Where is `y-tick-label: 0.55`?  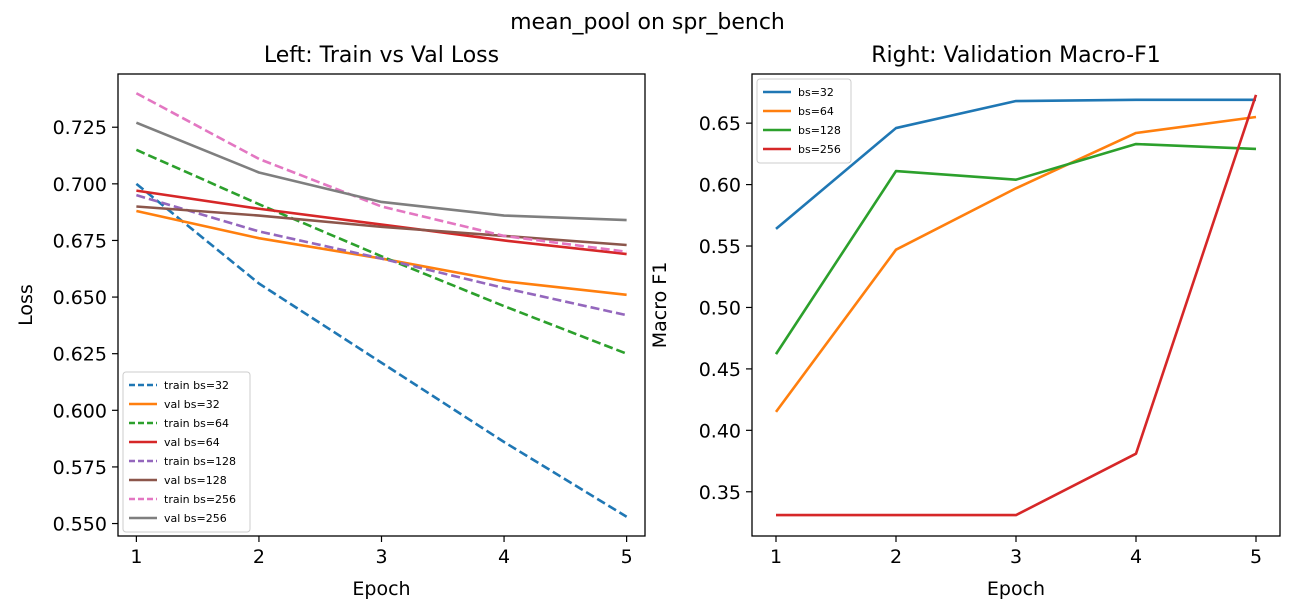 y-tick-label: 0.55 is located at coordinates (720, 247).